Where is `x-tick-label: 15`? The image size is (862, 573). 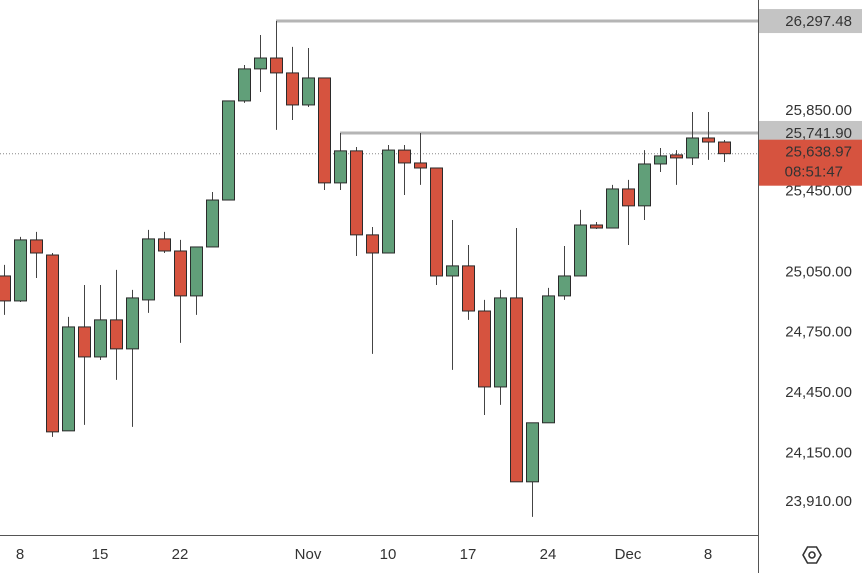 x-tick-label: 15 is located at coordinates (100, 554).